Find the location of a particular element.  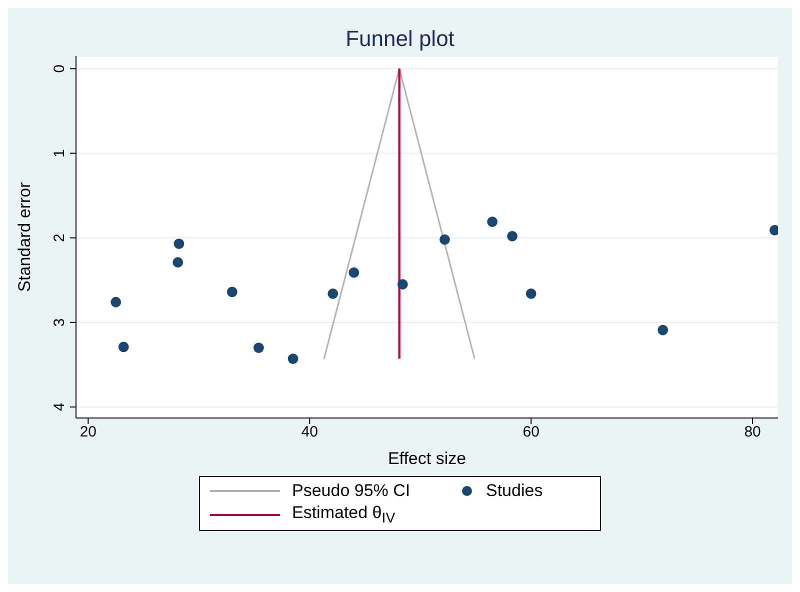

x-axis-title: Effect size is located at coordinates (427, 458).